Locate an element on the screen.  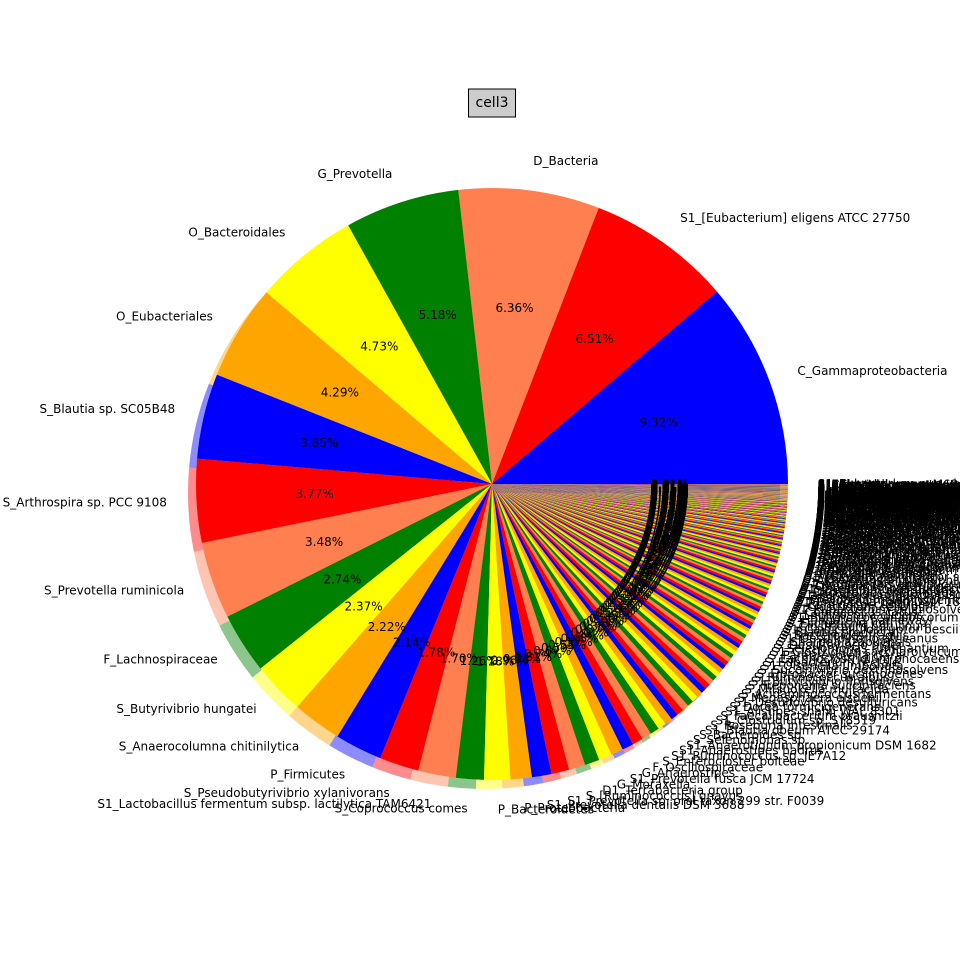
pct-label-s-butyrivibrio-hungatei: 2.37% is located at coordinates (364, 607).